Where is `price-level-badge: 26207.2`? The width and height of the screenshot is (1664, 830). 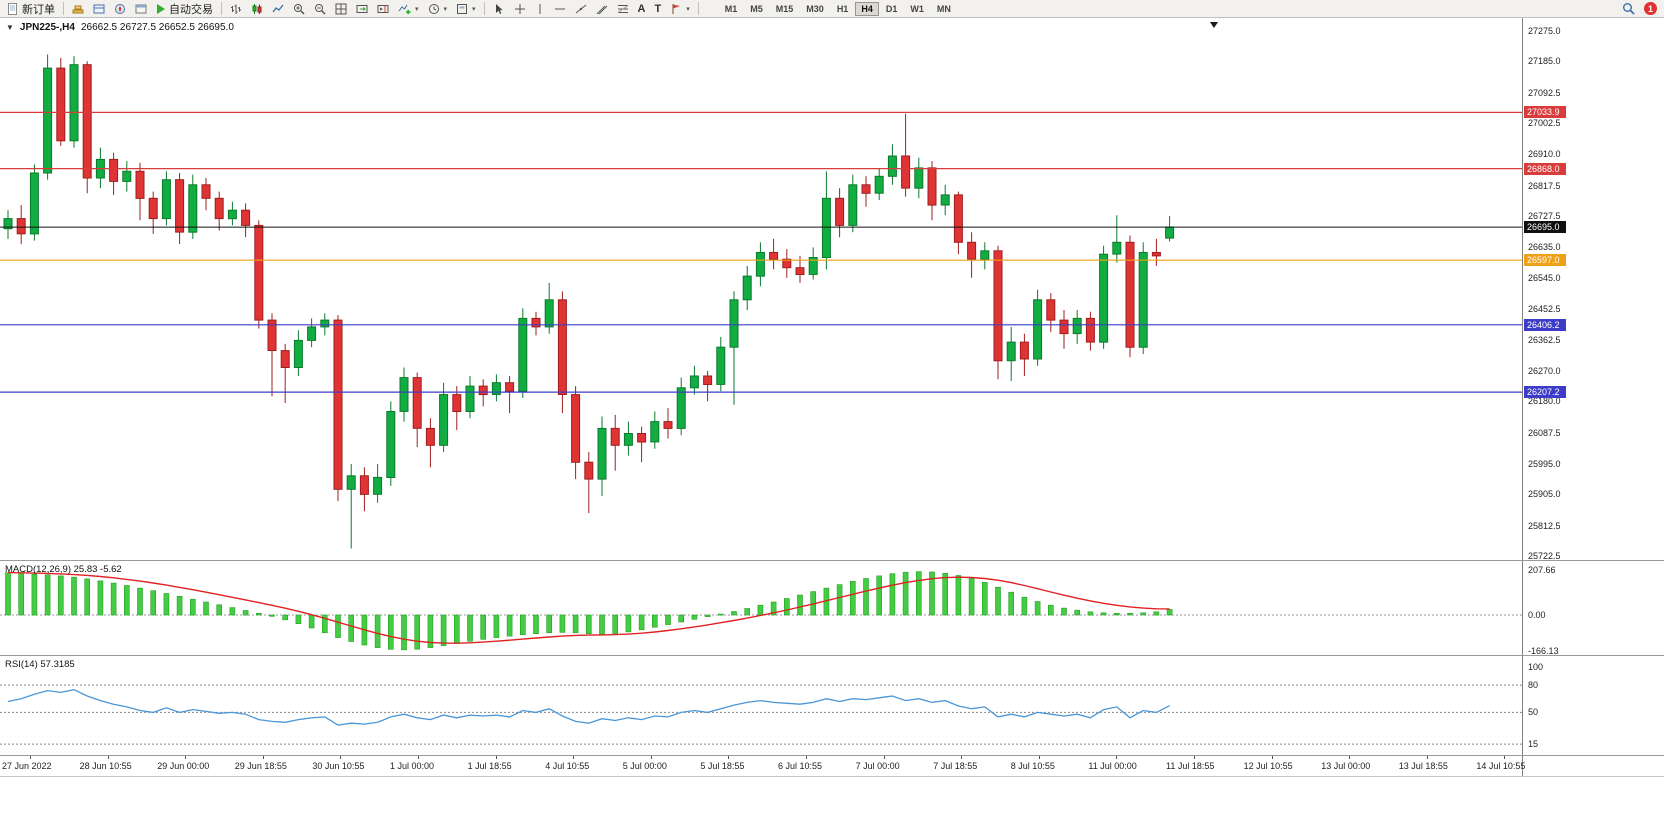
price-level-badge: 26207.2 is located at coordinates (1545, 392).